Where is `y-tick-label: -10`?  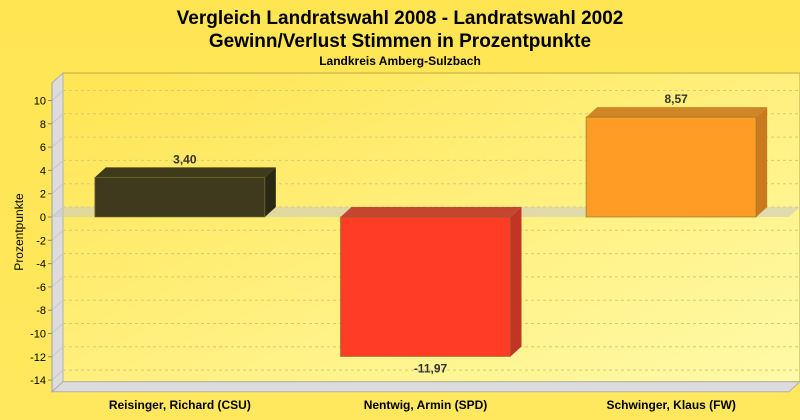 y-tick-label: -10 is located at coordinates (38, 335).